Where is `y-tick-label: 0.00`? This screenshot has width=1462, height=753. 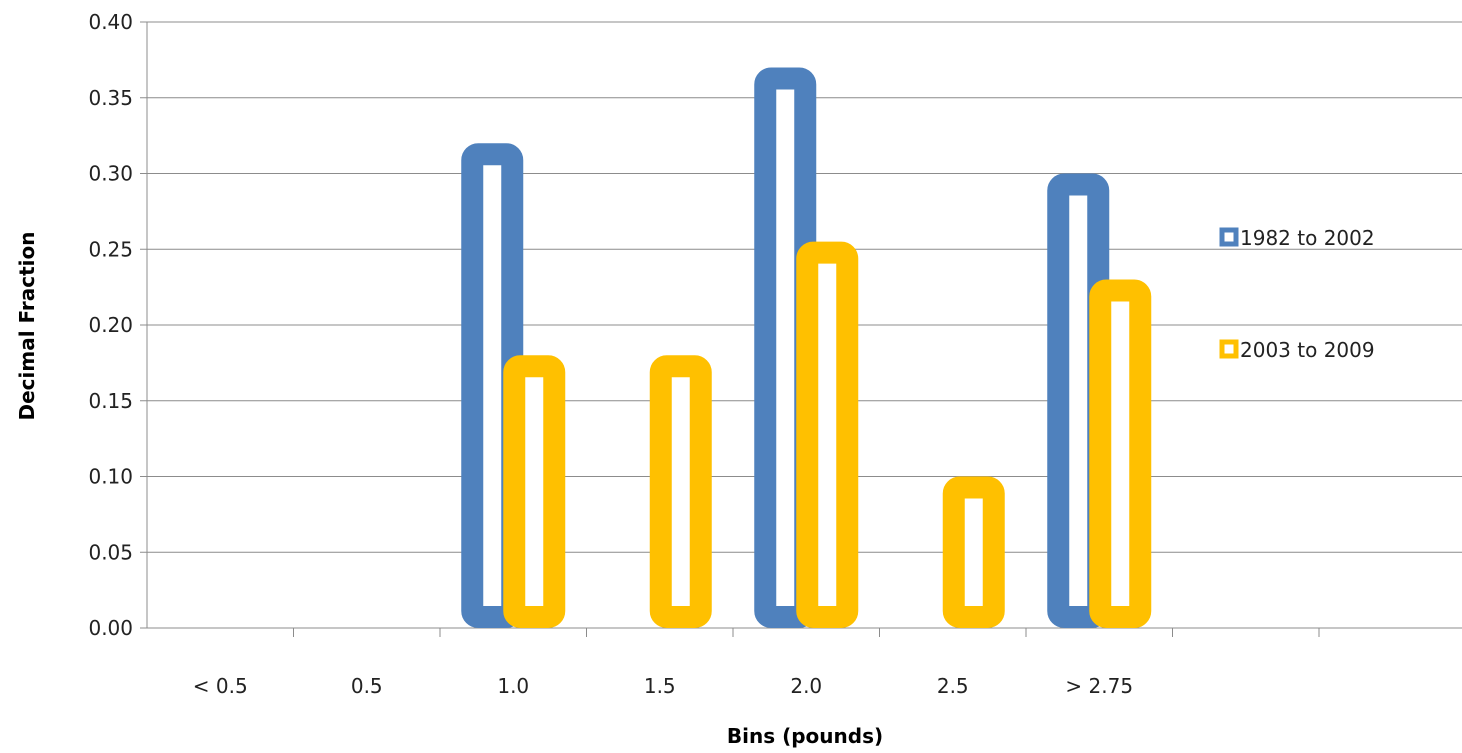 y-tick-label: 0.00 is located at coordinates (110, 628).